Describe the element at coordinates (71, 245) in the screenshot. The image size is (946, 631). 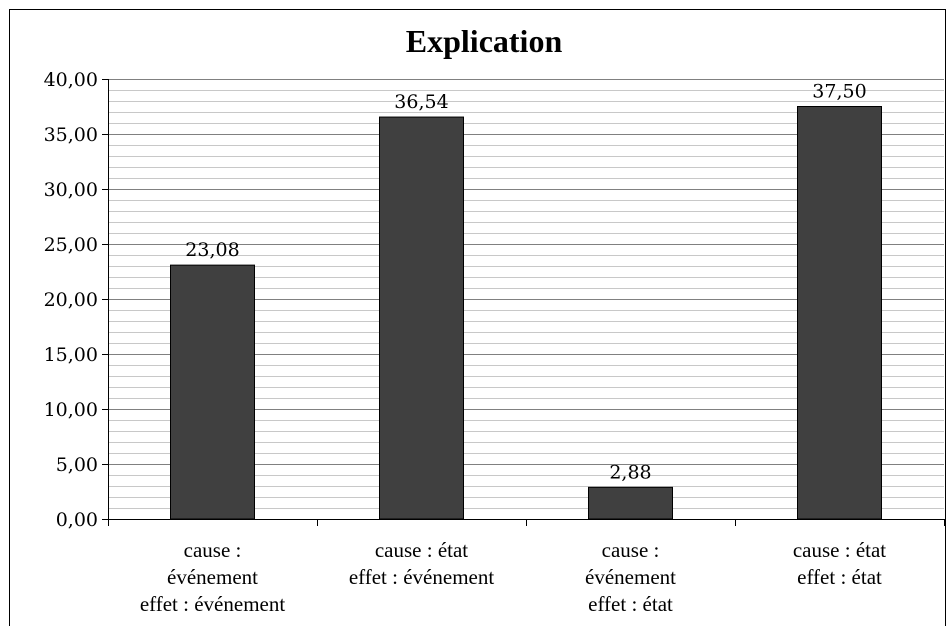
I see `y-tick-label: 25,00` at that location.